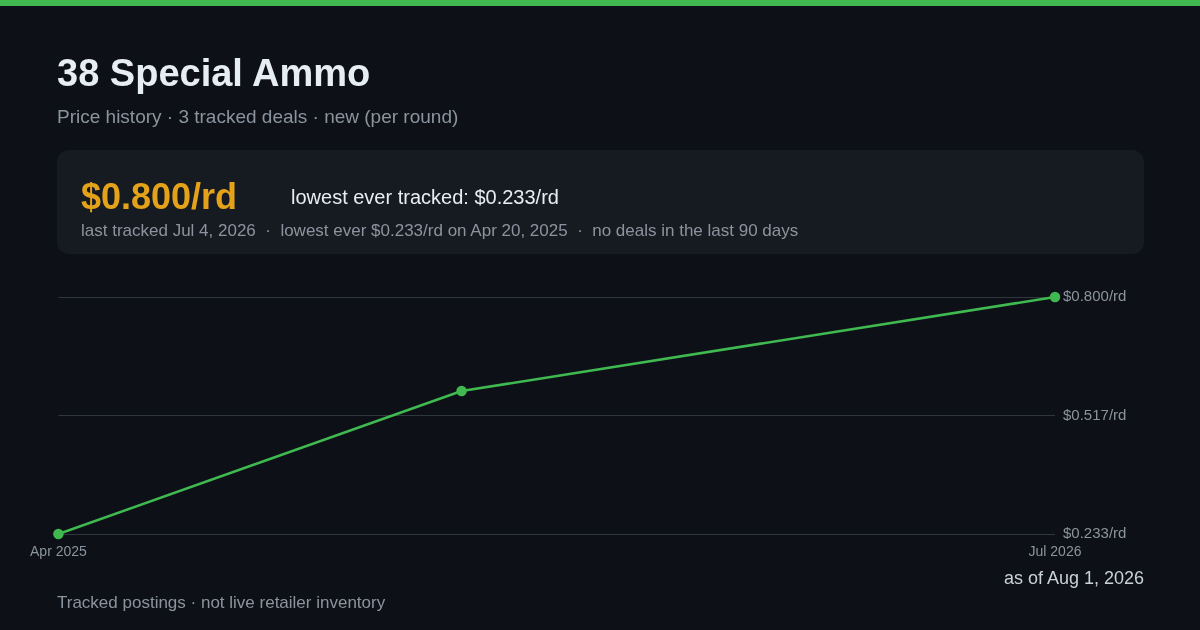 This screenshot has width=1200, height=630. Describe the element at coordinates (214, 73) in the screenshot. I see `chart-title: 38 Special Ammo` at that location.